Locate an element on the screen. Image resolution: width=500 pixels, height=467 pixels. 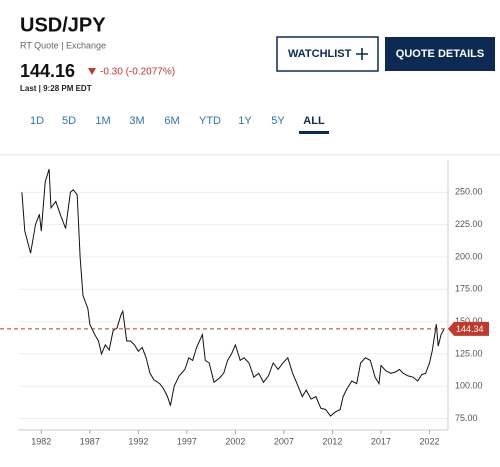
quote-details-label: QUOTE DETAILS is located at coordinates (440, 54).